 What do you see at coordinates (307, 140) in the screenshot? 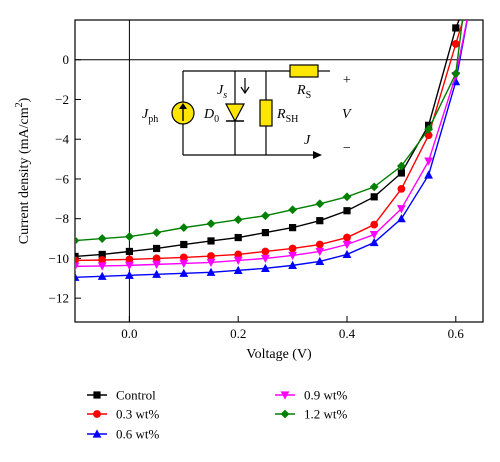
I see `label-j: J` at bounding box center [307, 140].